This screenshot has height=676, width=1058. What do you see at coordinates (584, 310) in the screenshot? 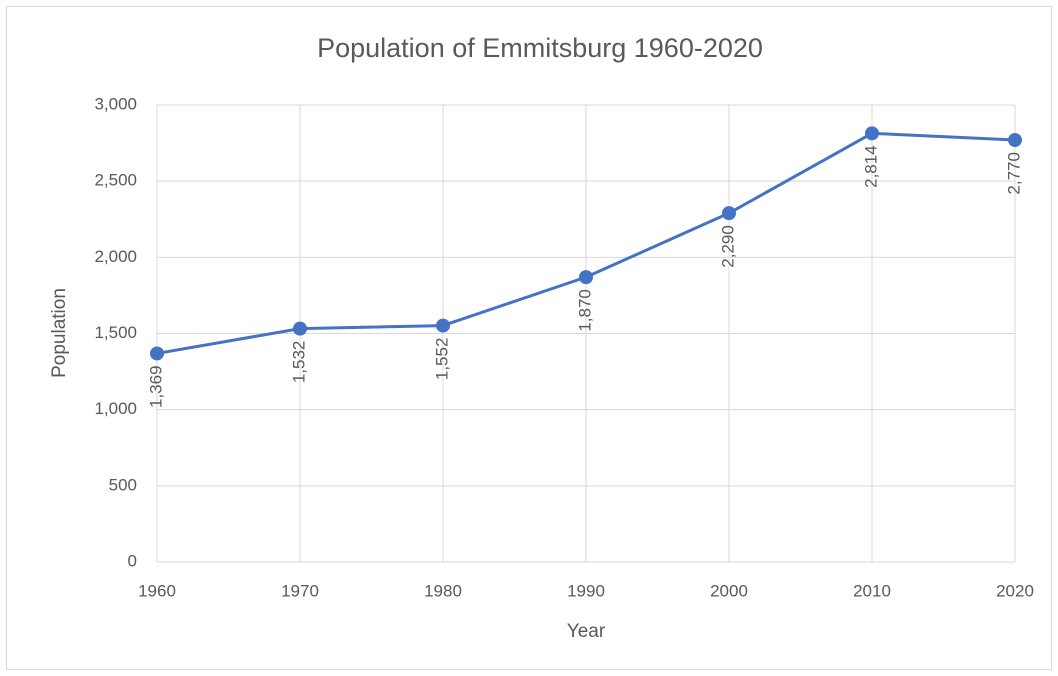
I see `data-label: 1,870` at bounding box center [584, 310].